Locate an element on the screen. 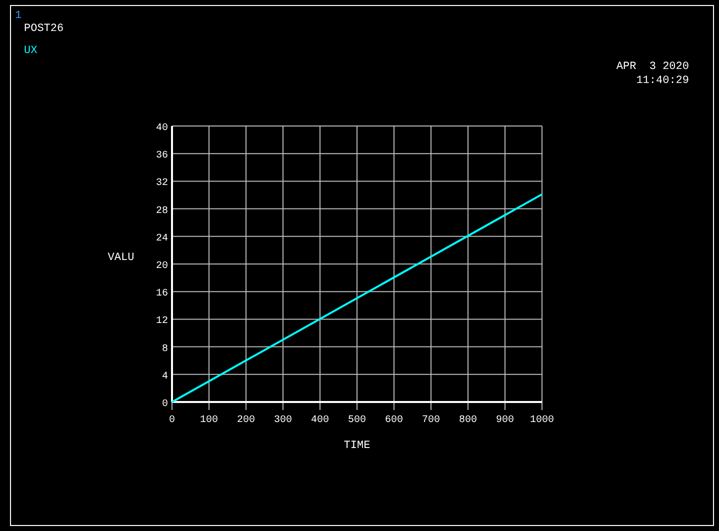  x-tick-label: 200 is located at coordinates (246, 420).